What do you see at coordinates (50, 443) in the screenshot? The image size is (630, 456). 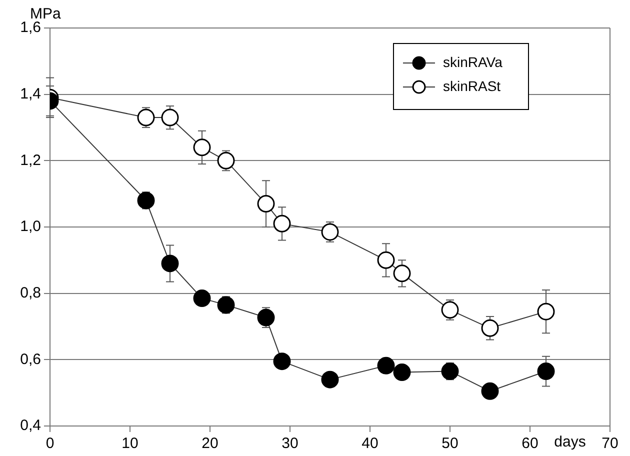 I see `x-tick-label: 0` at bounding box center [50, 443].